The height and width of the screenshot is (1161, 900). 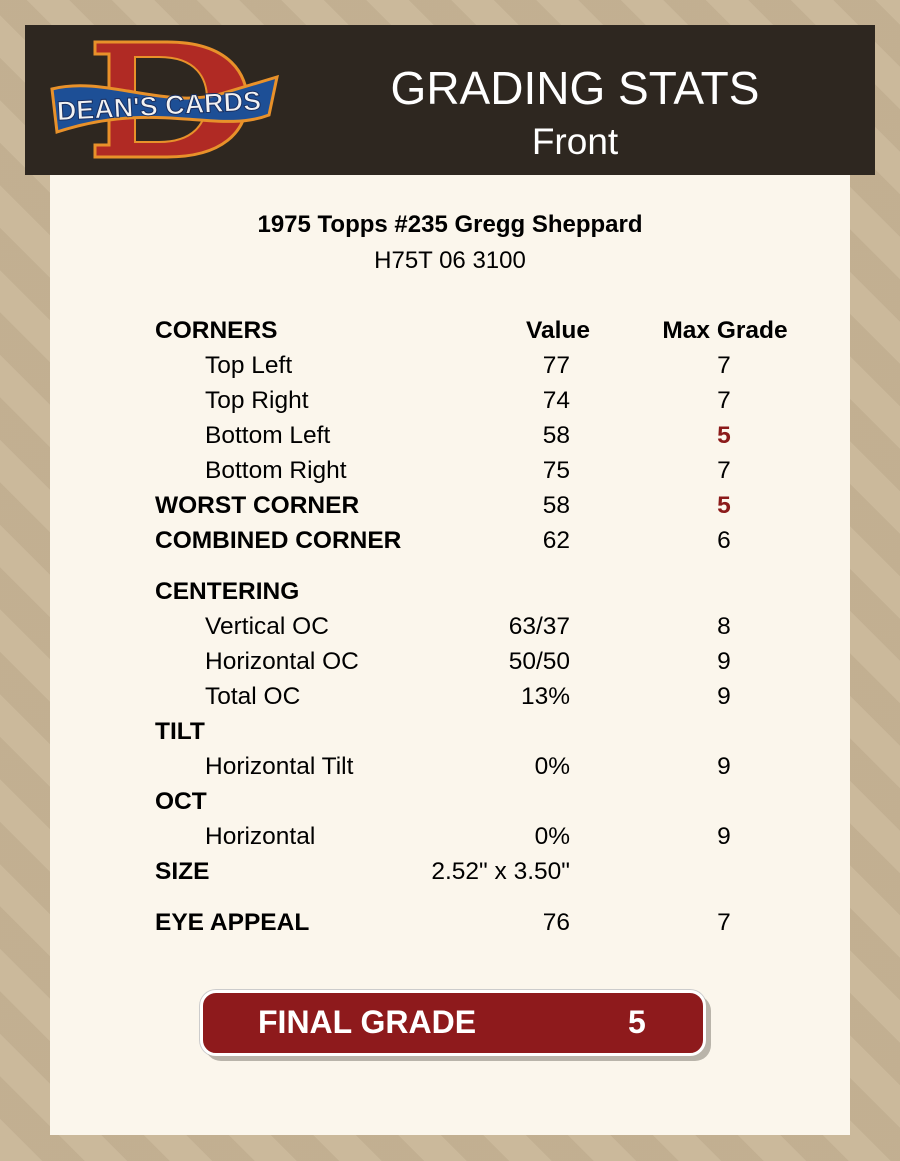 What do you see at coordinates (724, 626) in the screenshot?
I see `row-max: 8` at bounding box center [724, 626].